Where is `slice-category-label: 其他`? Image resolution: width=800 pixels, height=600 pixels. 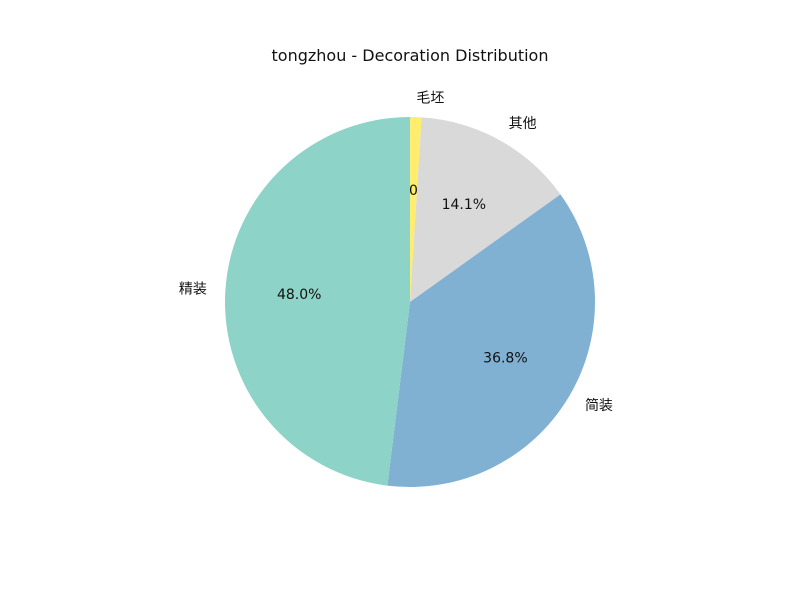
slice-category-label: 其他 is located at coordinates (523, 124).